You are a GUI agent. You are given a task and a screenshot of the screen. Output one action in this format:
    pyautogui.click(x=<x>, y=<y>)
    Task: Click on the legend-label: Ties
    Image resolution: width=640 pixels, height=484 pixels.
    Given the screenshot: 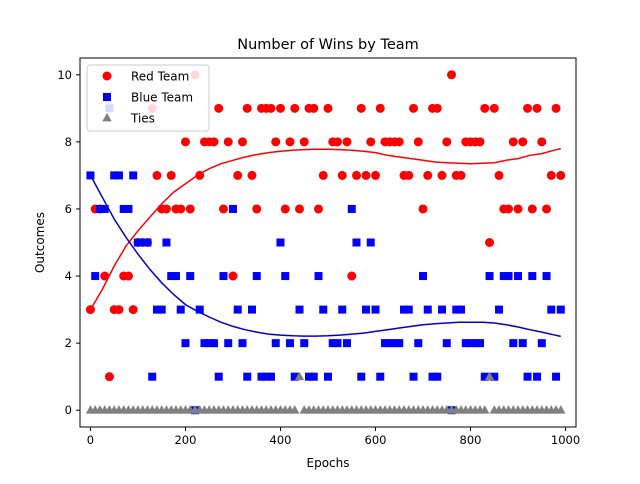 What is the action you would take?
    pyautogui.click(x=142, y=119)
    